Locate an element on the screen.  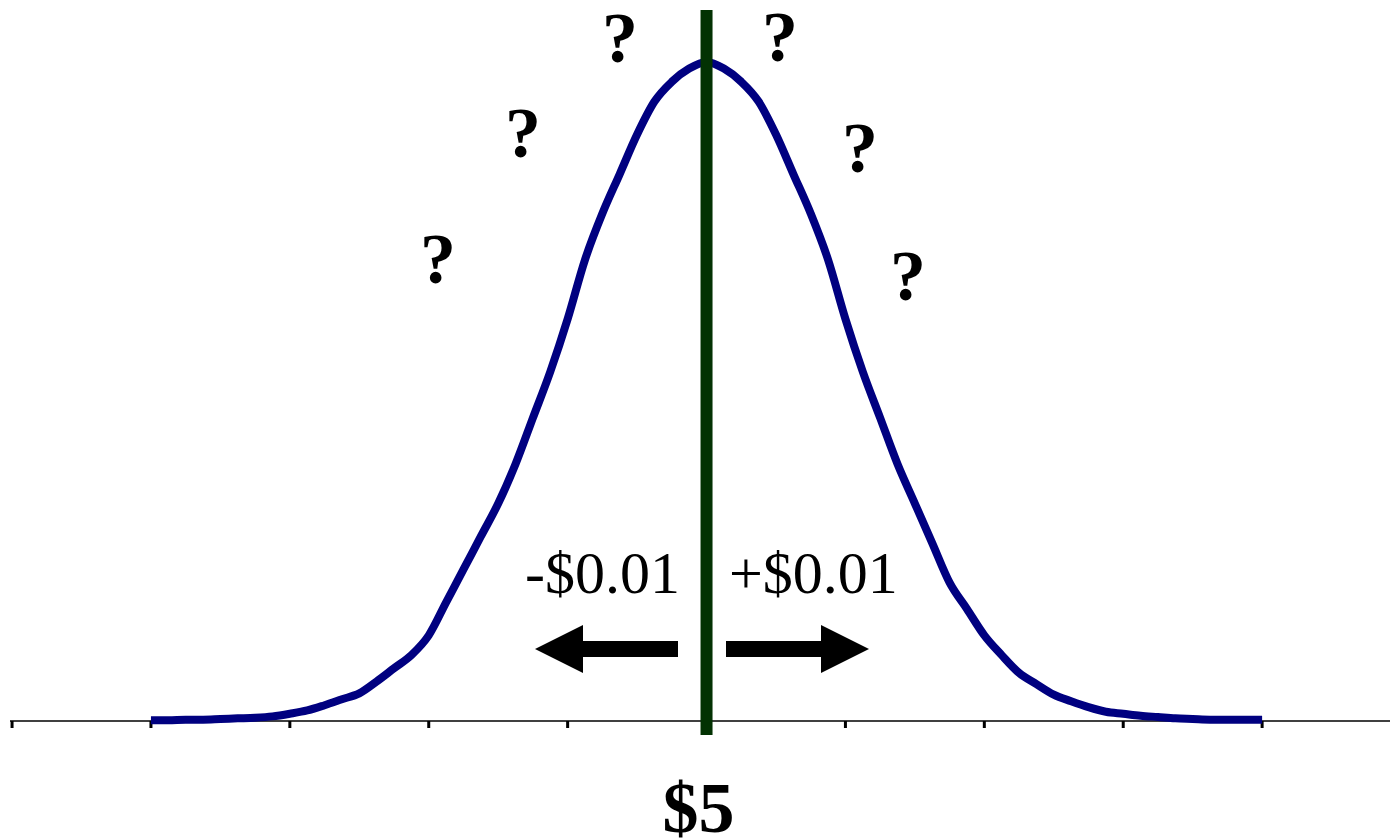
text: $5 is located at coordinates (698, 803).